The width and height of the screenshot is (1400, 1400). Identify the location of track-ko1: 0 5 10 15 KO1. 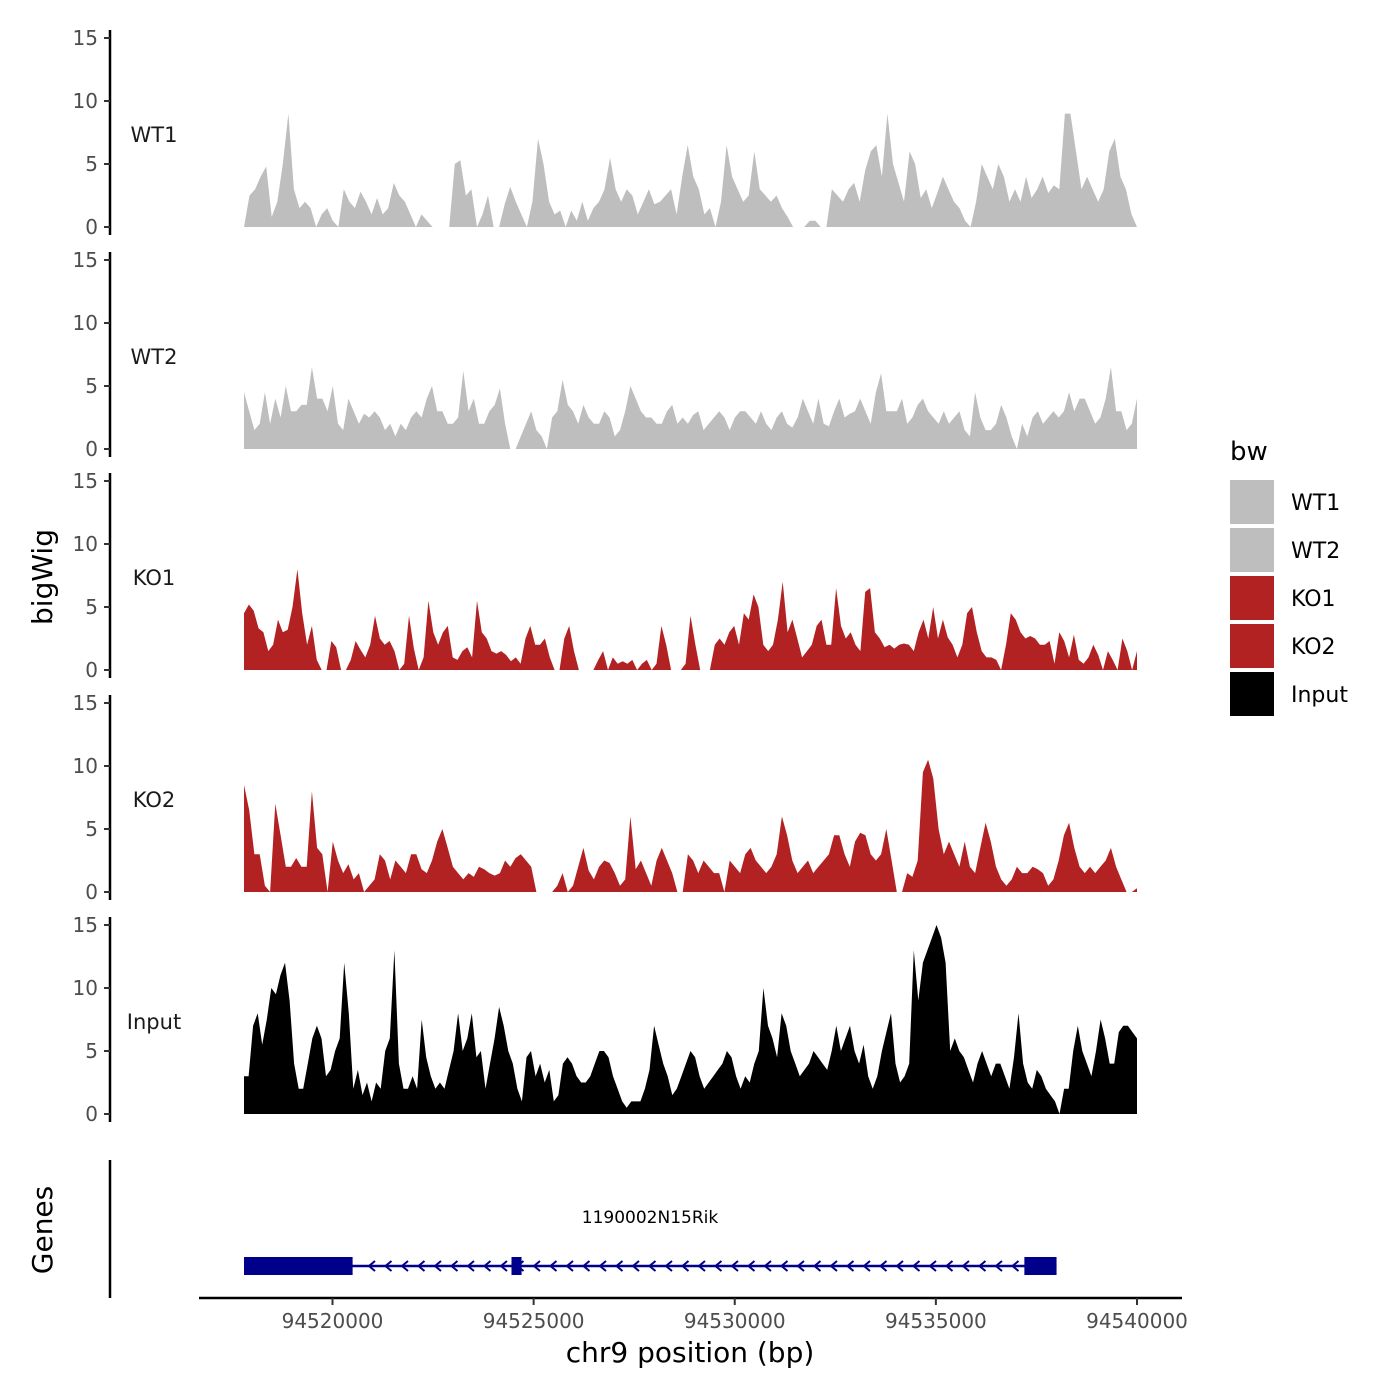
(605, 575).